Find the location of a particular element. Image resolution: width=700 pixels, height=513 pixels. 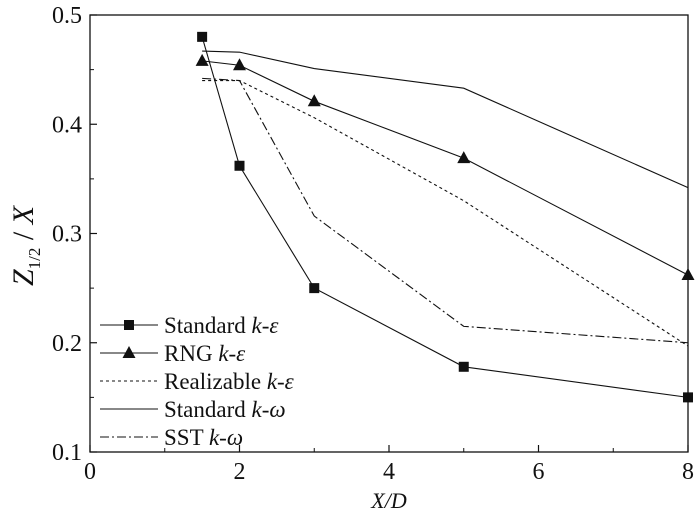

x-tick-label: 2 is located at coordinates (240, 472).